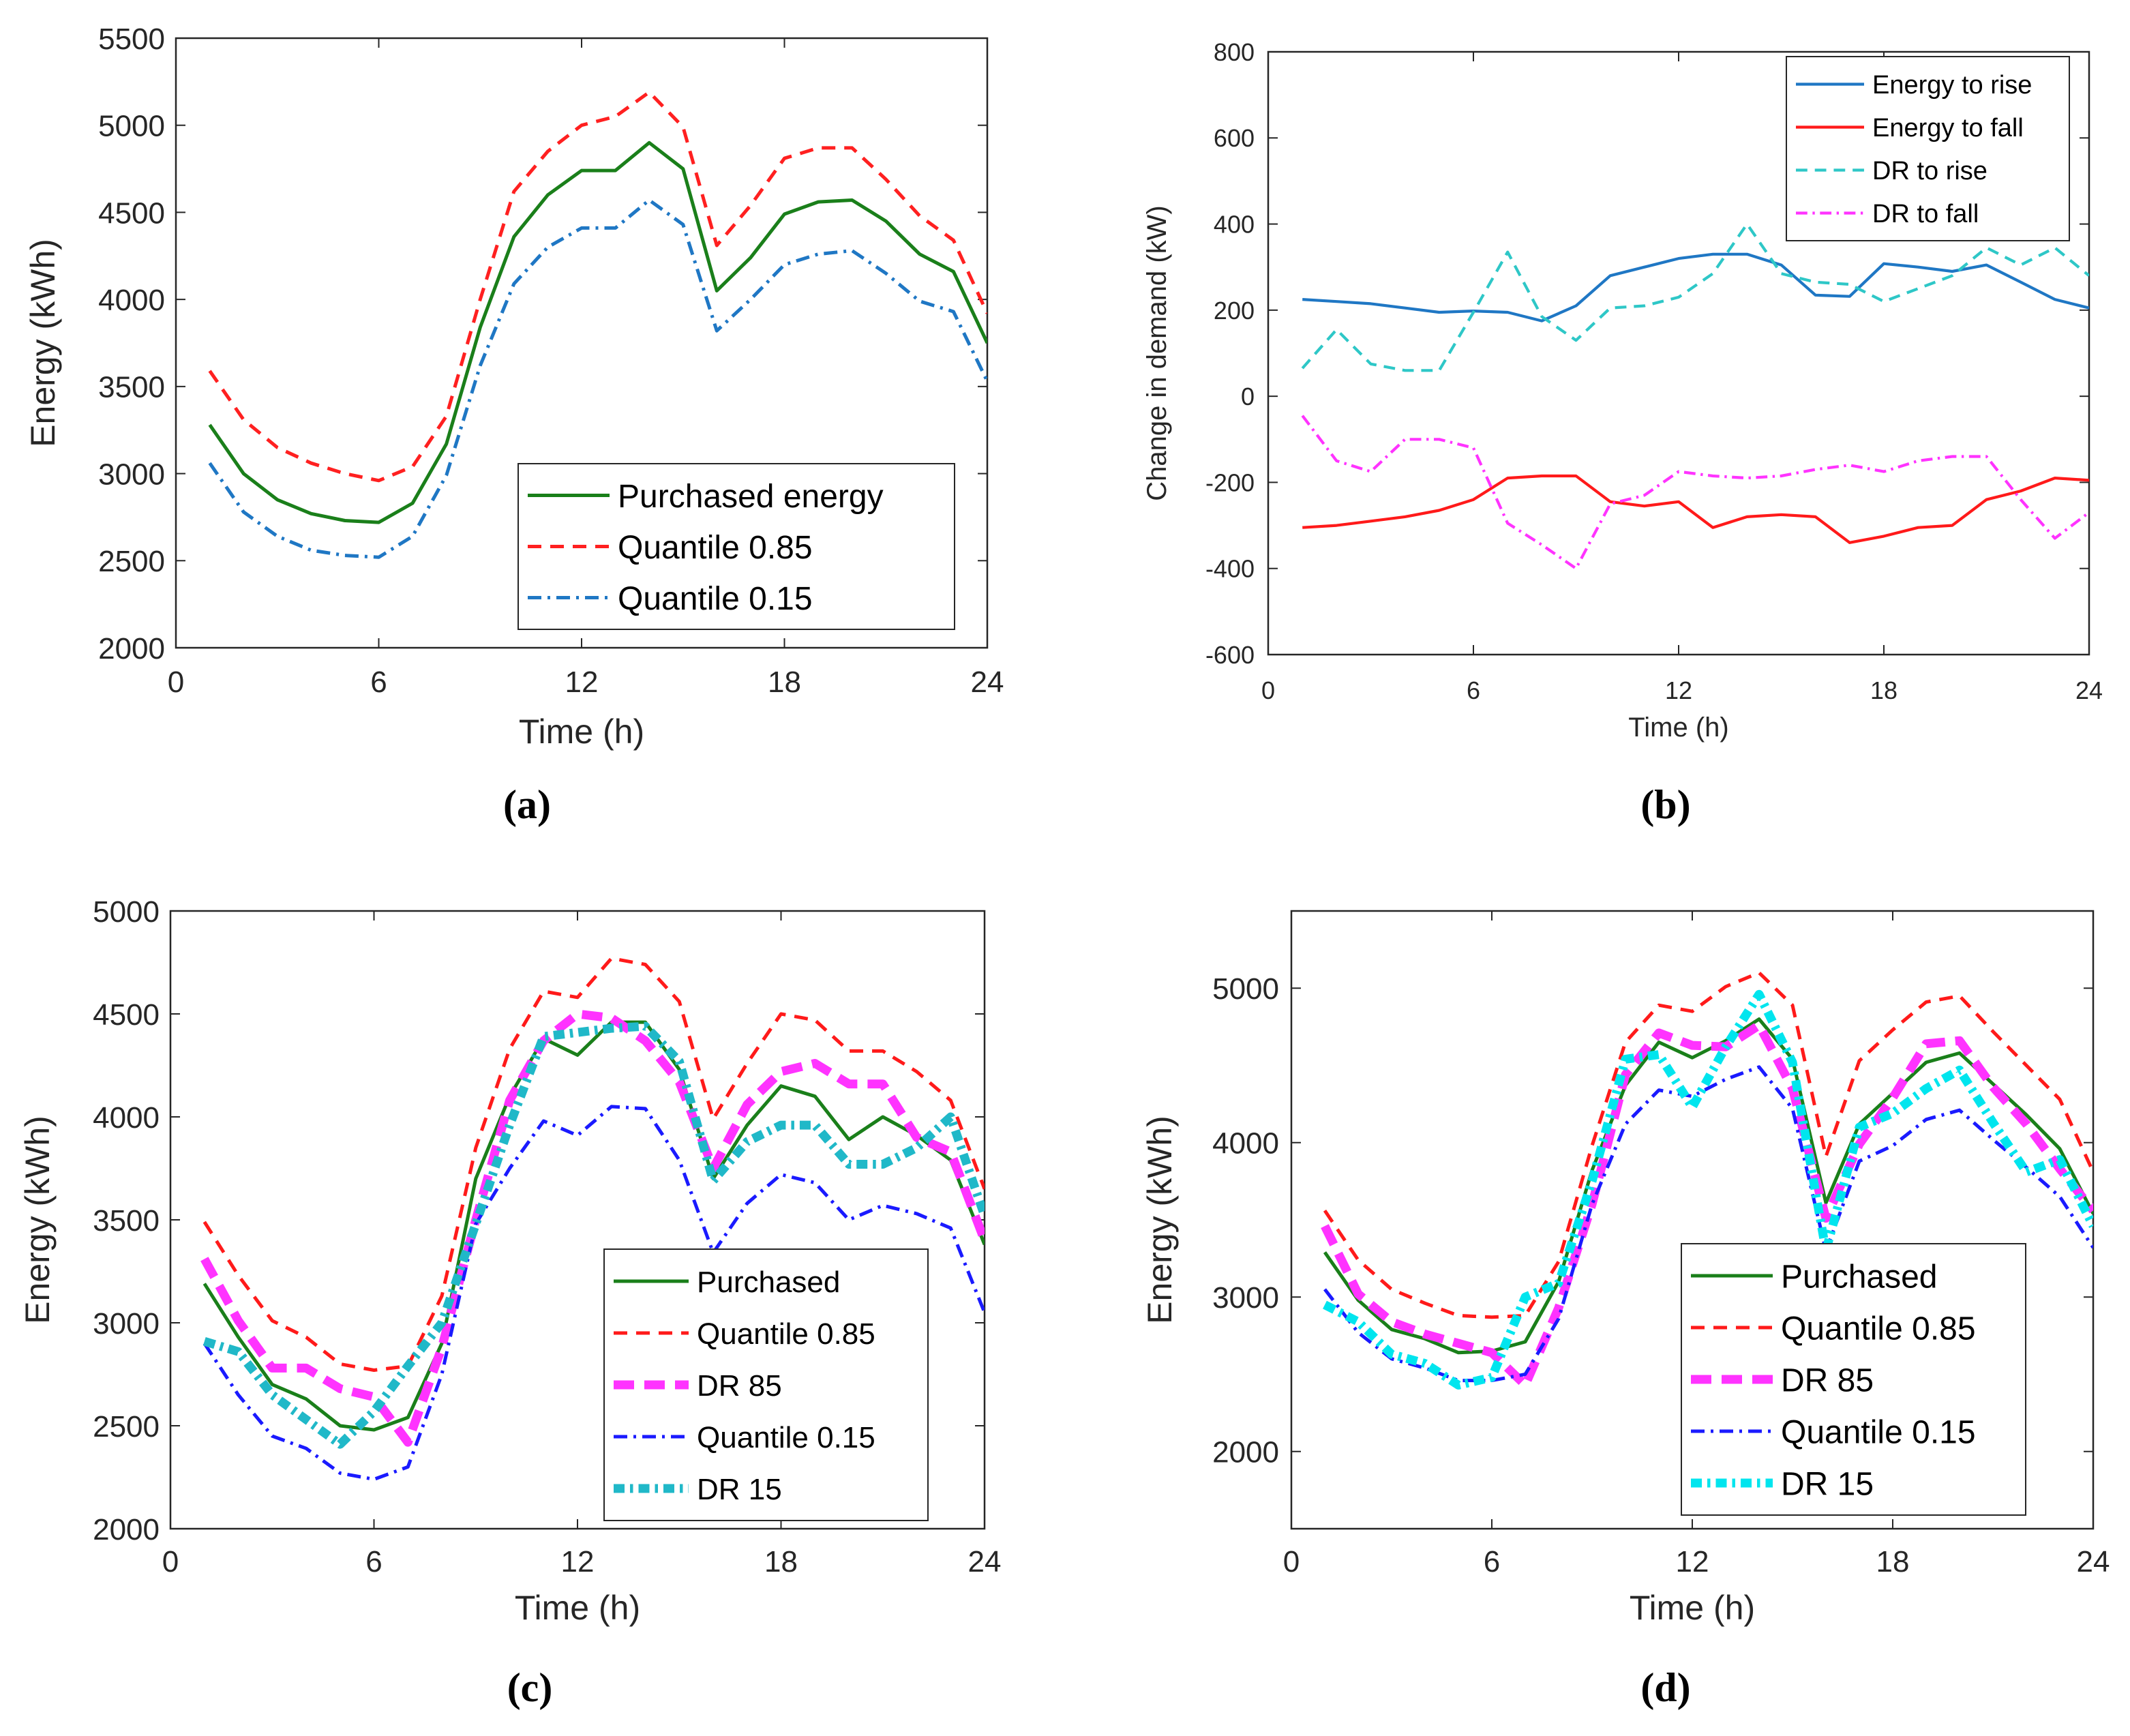 This screenshot has height=1736, width=2130. Describe the element at coordinates (1929, 171) in the screenshot. I see `legend-label: DR to rise` at that location.